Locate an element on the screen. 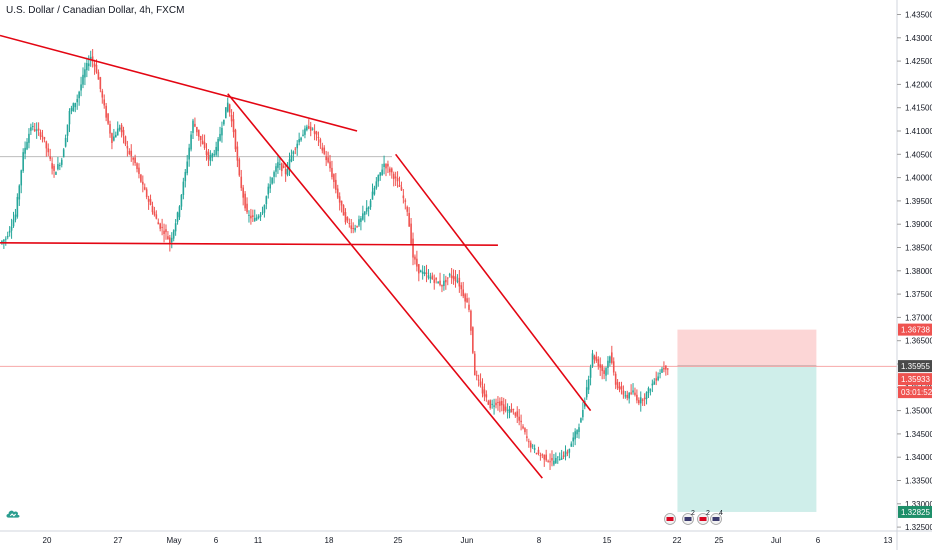 The width and height of the screenshot is (932, 550). time-tick-label: 8 is located at coordinates (539, 540).